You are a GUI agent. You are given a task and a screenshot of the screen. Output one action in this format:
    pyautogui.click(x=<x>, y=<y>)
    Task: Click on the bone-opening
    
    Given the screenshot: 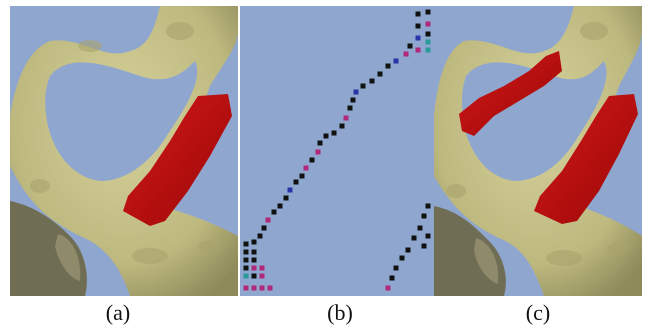 What is the action you would take?
    pyautogui.click(x=121, y=121)
    